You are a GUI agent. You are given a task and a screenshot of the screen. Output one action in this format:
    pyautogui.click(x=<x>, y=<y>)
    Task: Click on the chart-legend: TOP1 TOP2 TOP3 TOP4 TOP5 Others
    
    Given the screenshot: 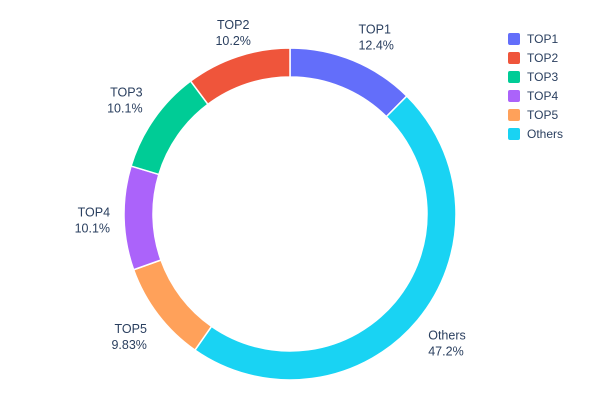 What is the action you would take?
    pyautogui.click(x=535, y=86)
    